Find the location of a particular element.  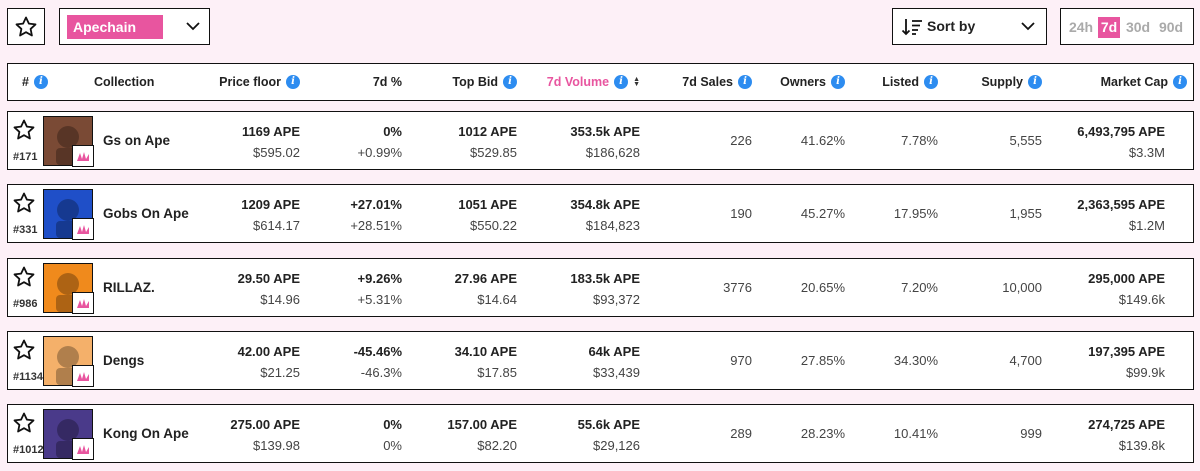

top-bid-usd: $17.85 is located at coordinates (497, 372).